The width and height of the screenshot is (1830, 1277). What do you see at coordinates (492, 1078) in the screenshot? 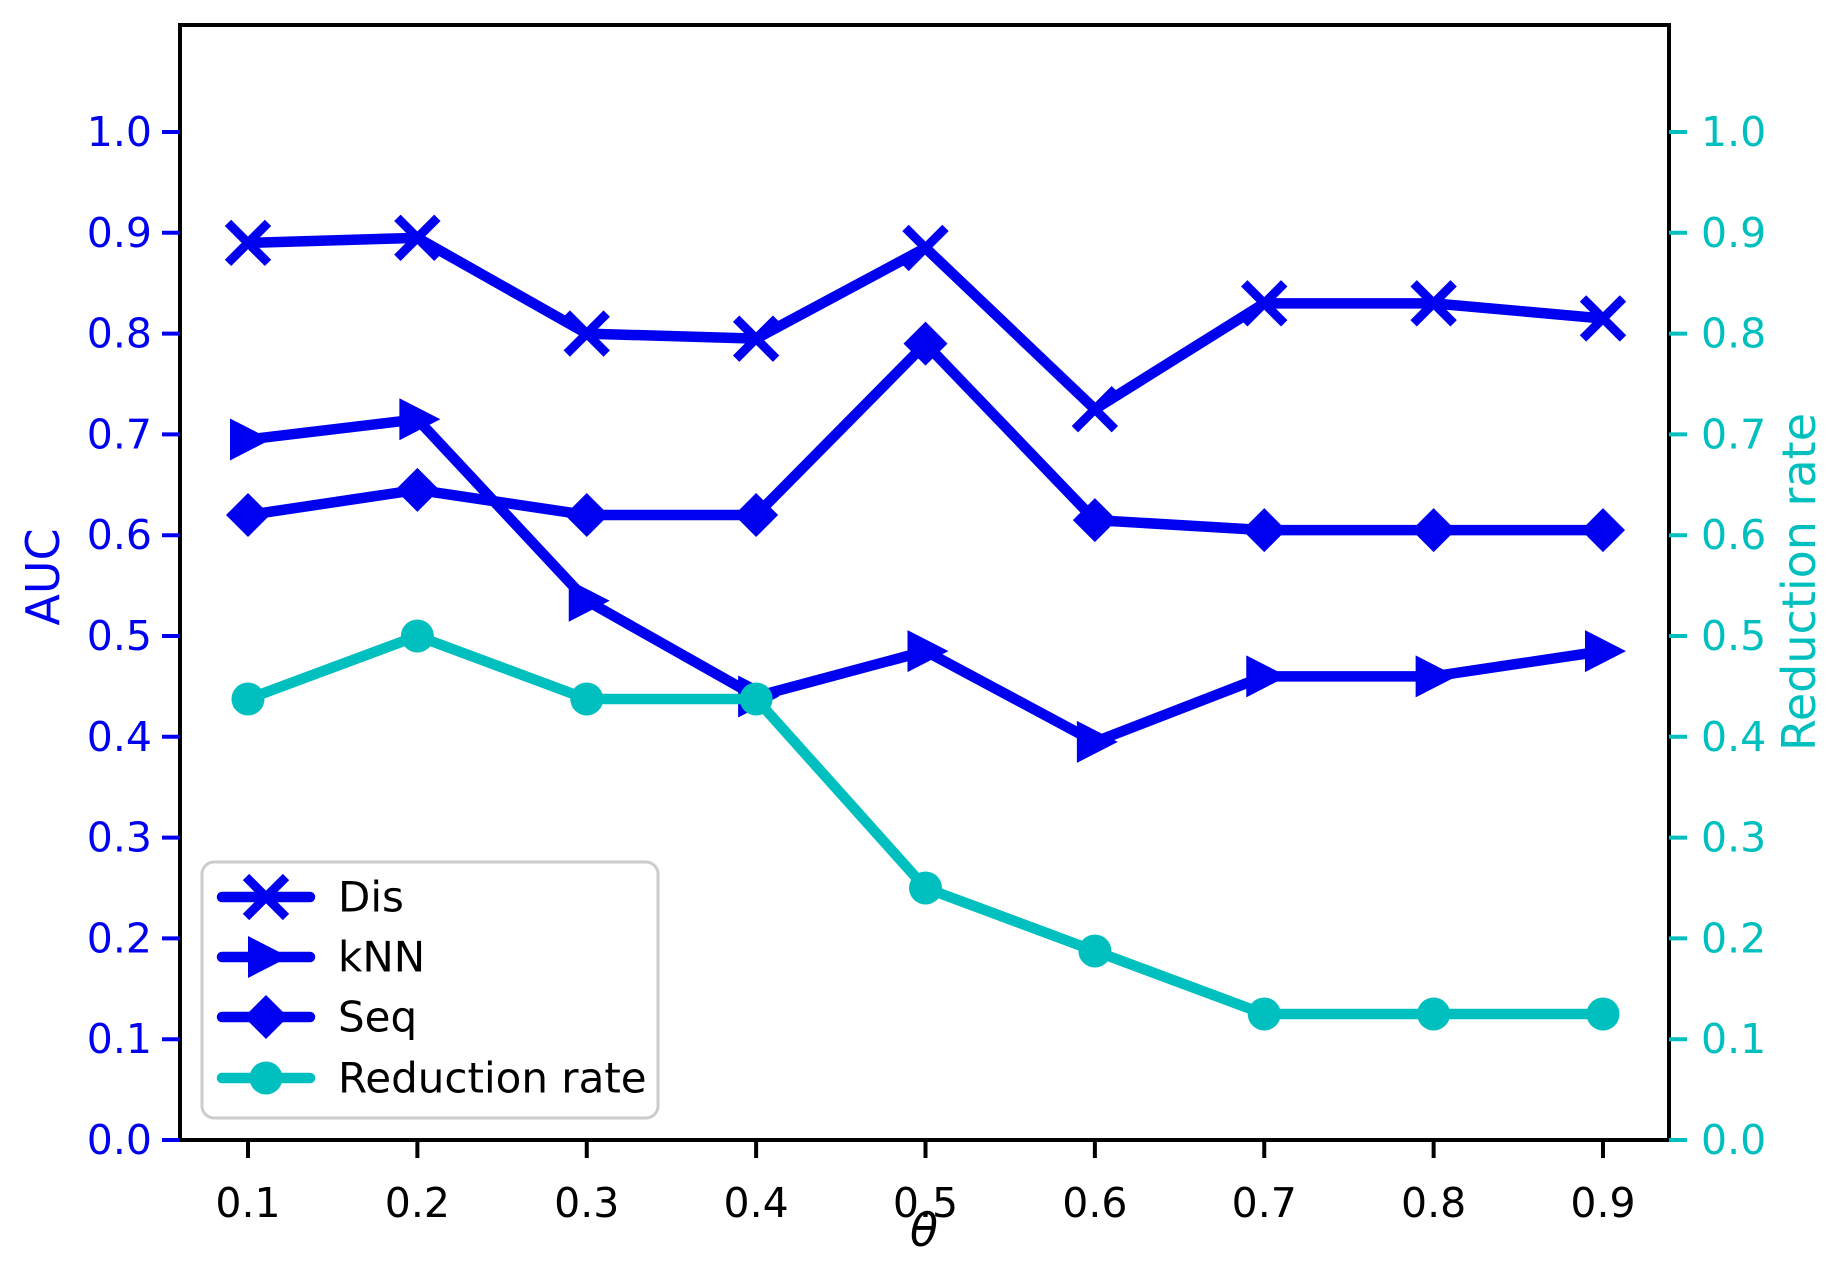
I see `legend-label: Reduction rate` at bounding box center [492, 1078].